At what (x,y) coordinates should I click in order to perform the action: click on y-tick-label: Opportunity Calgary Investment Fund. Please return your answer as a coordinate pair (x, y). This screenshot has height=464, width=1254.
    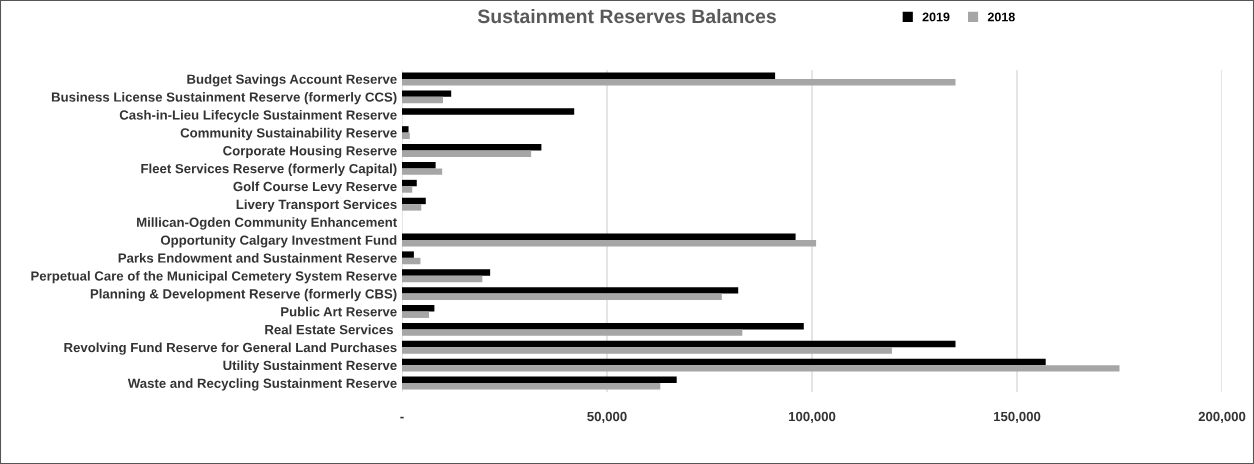
    Looking at the image, I should click on (278, 241).